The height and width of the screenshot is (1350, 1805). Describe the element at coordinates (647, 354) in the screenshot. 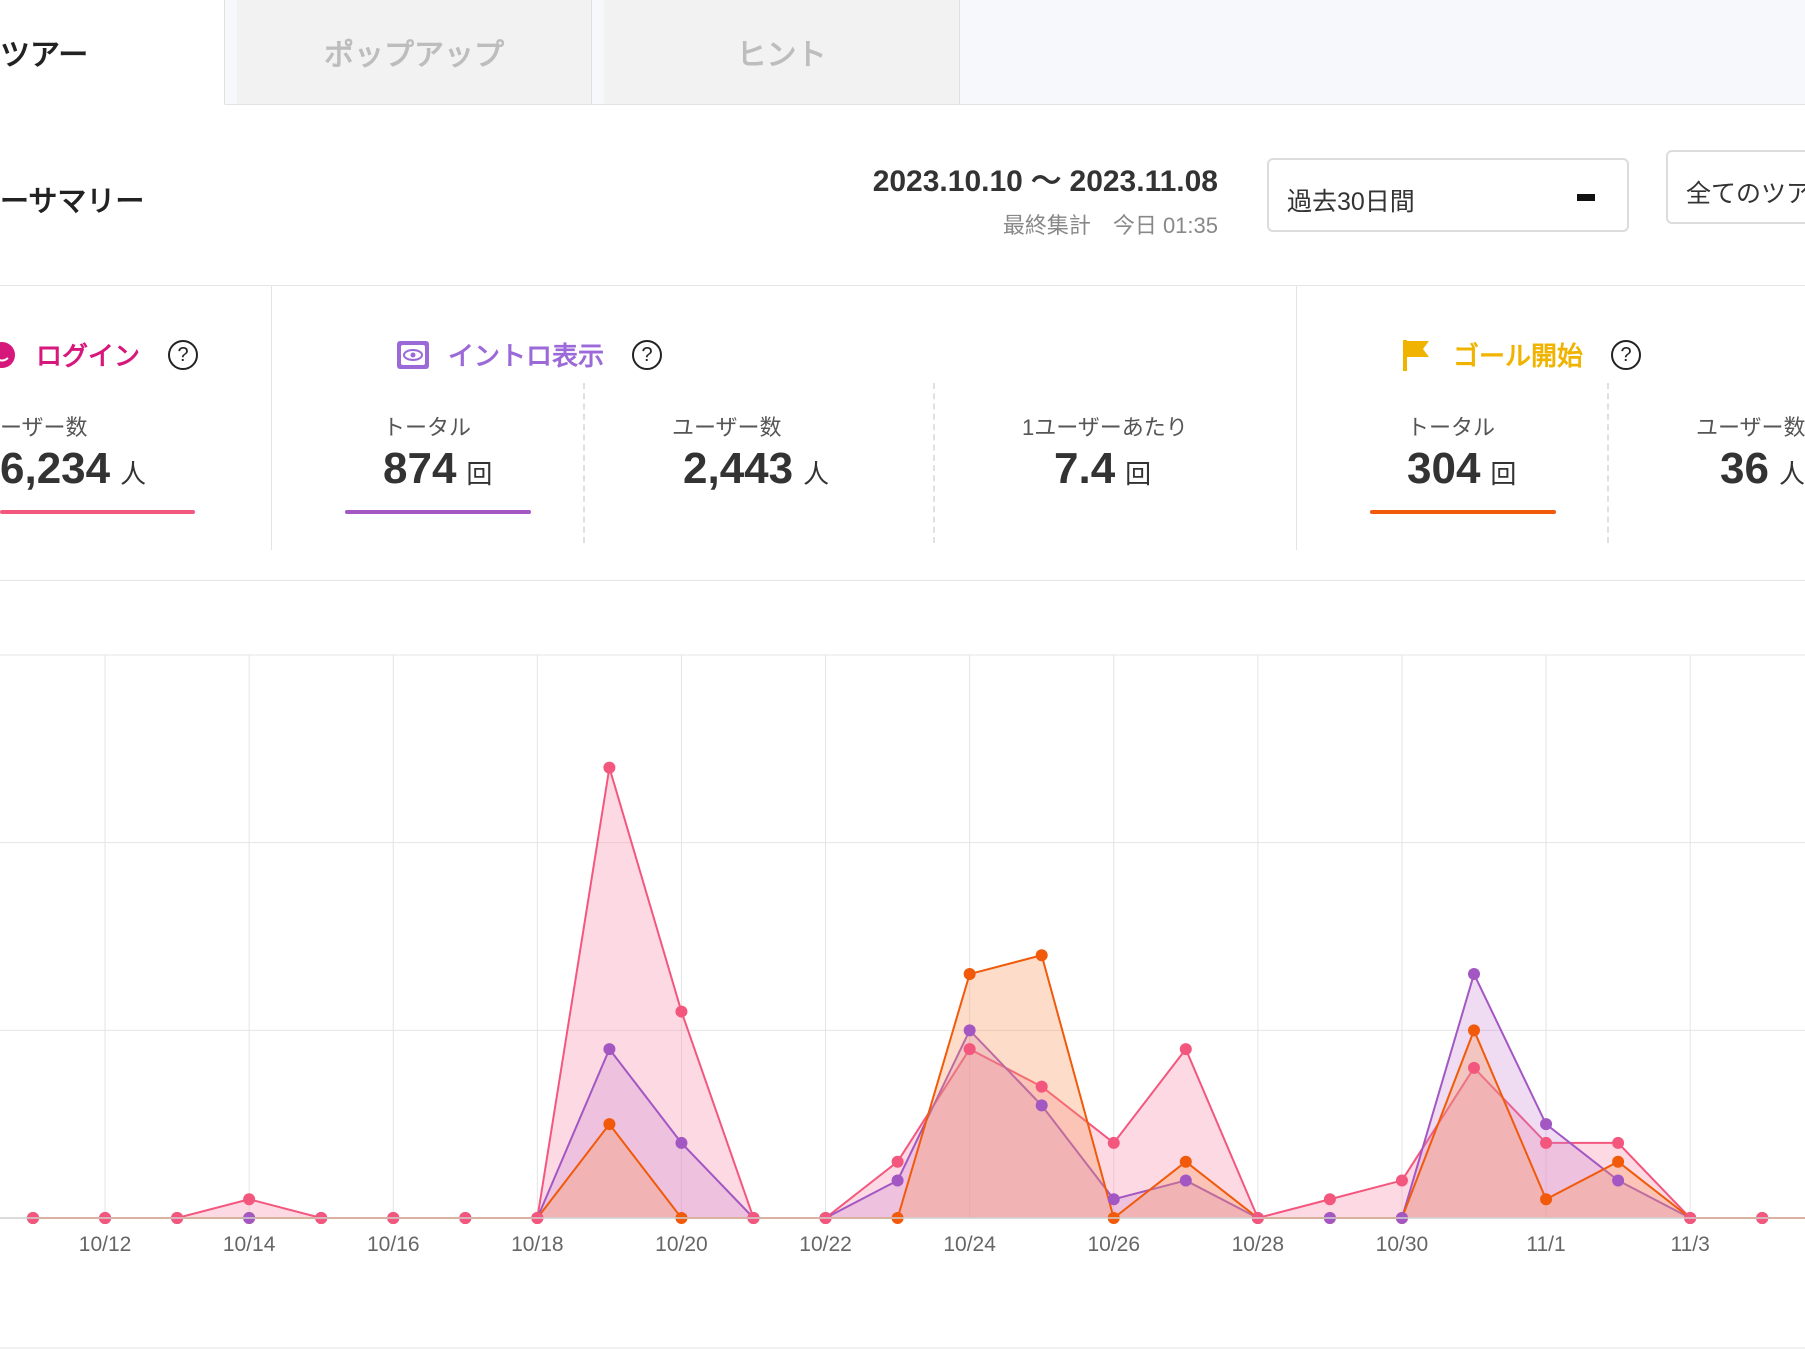

I see `intro-help-icon: ?` at that location.